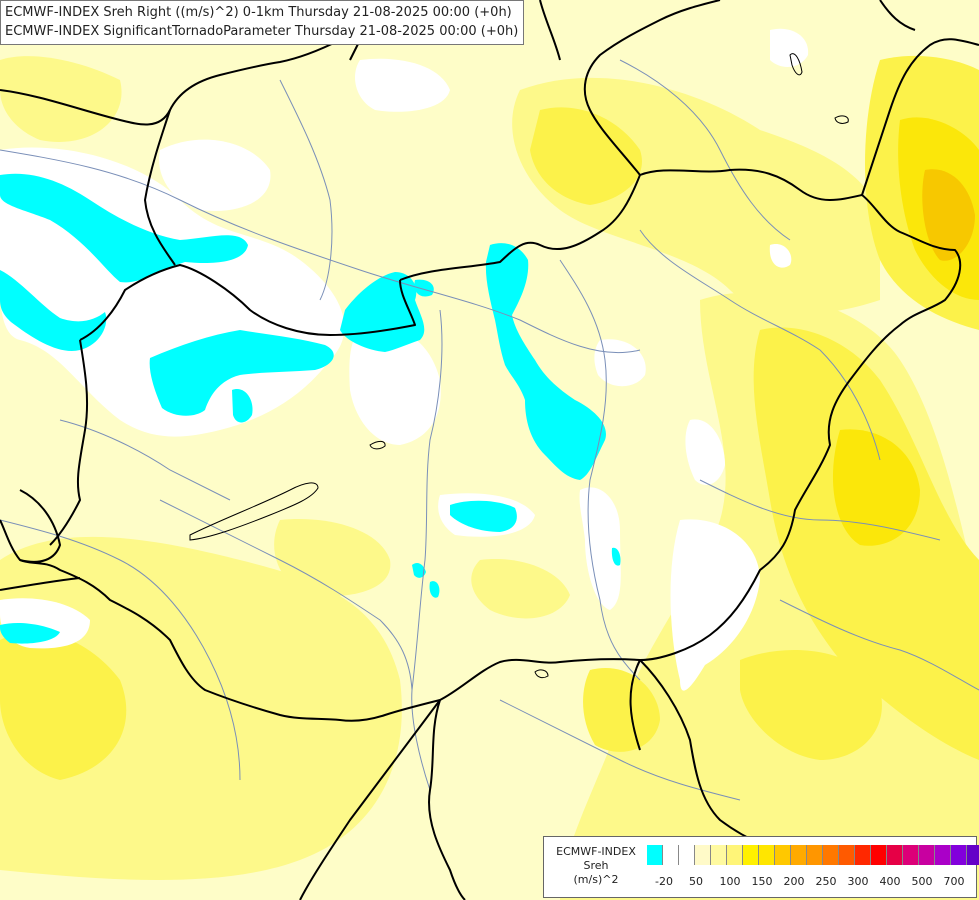 This screenshot has height=900, width=979. I want to click on legend-title-line1: ECMWF-INDEX, so click(596, 851).